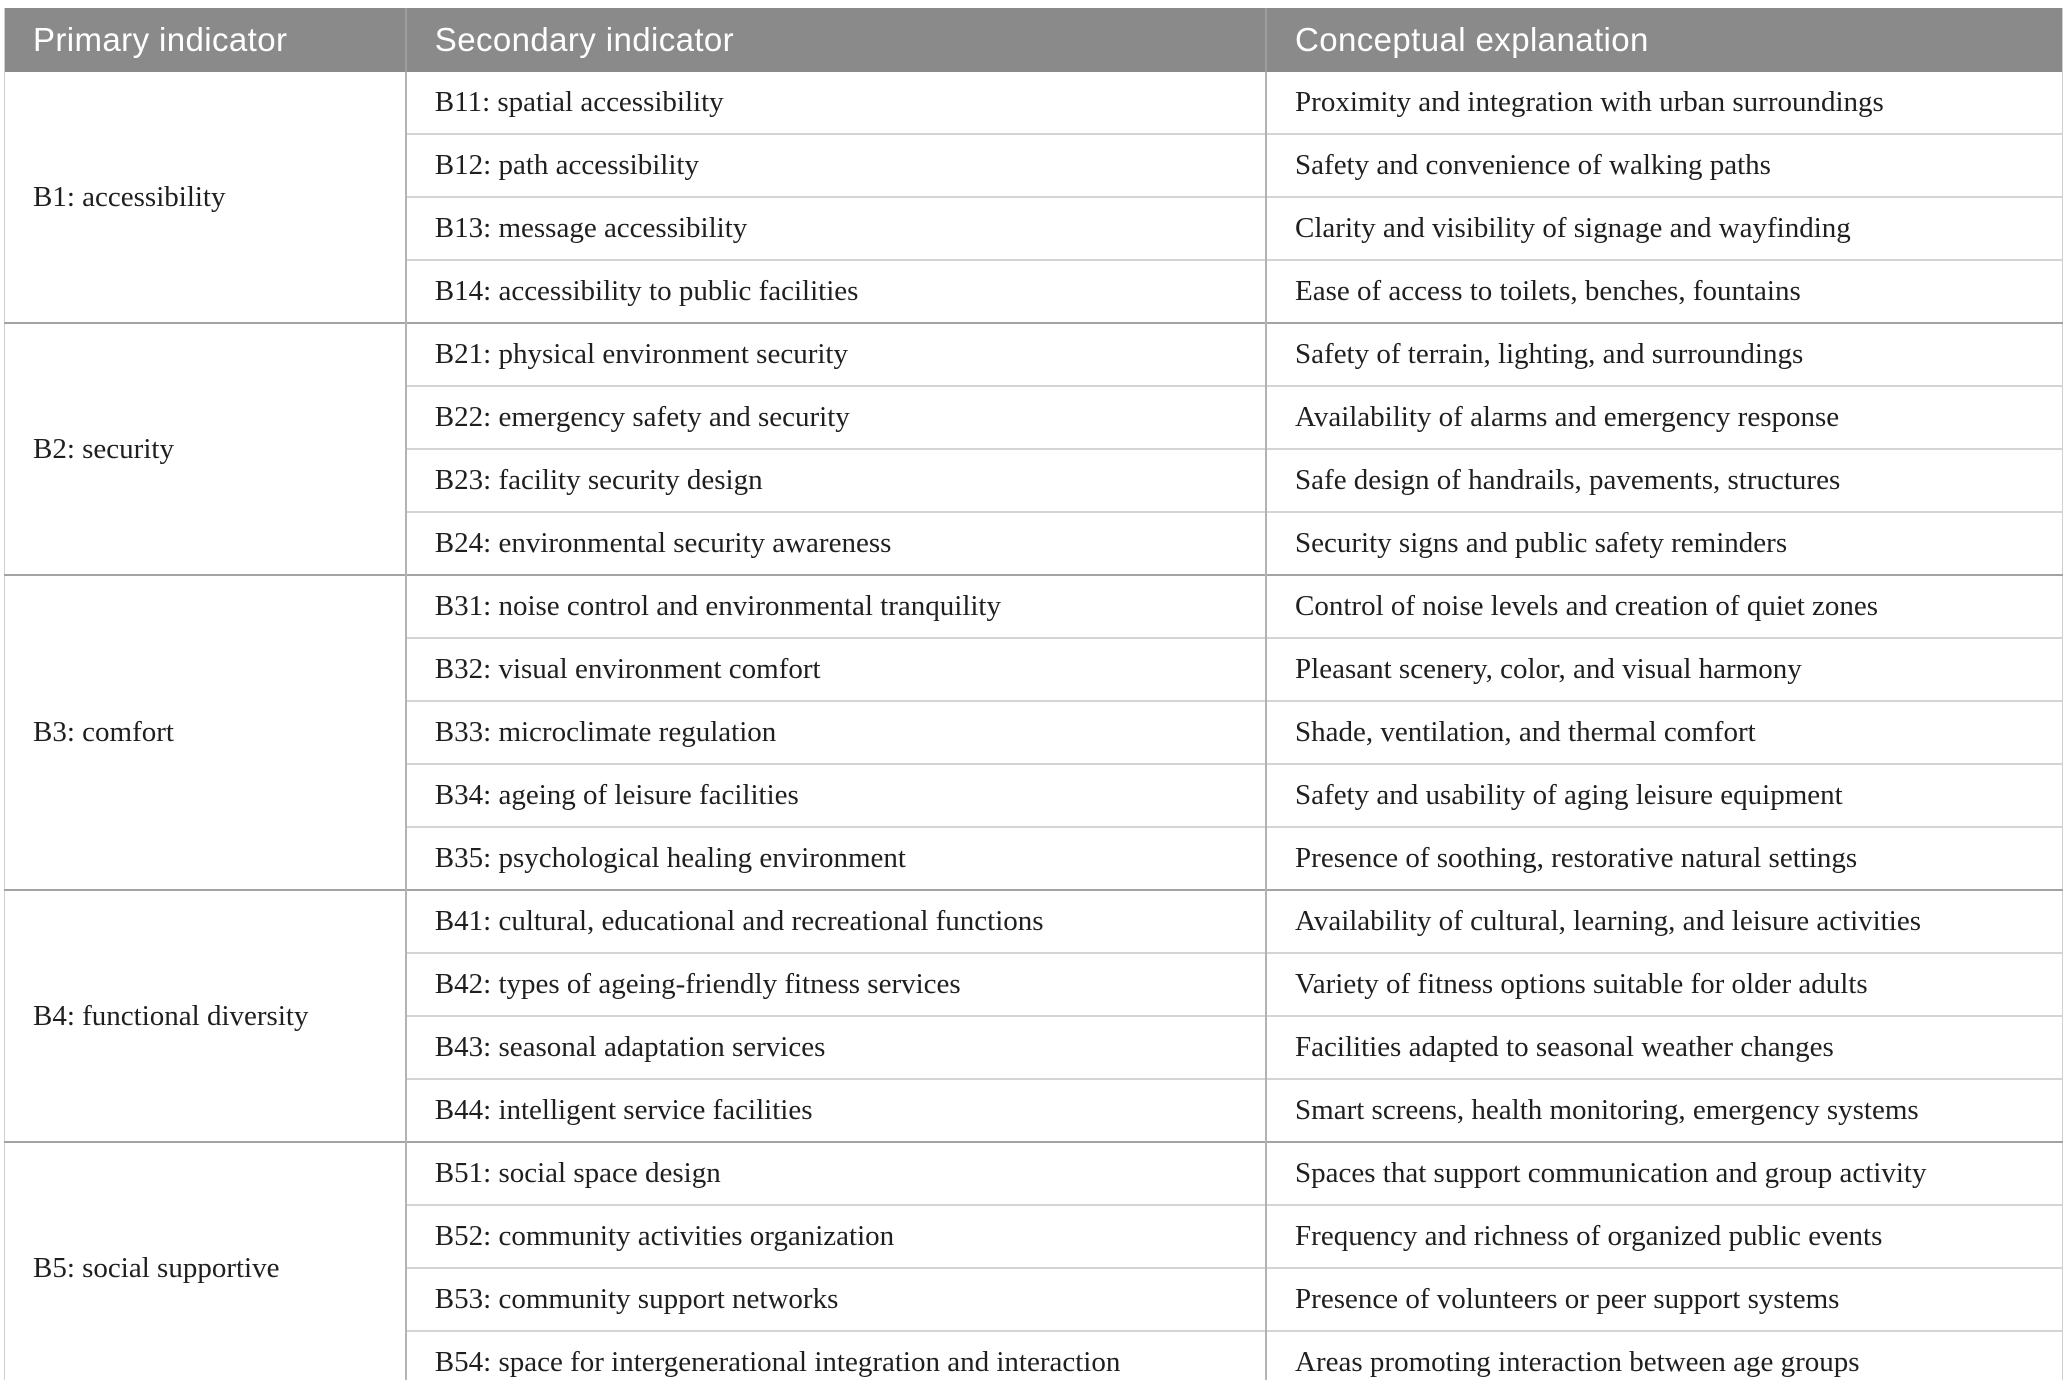  I want to click on secondary-indicator-cell: B21: physical environment security, so click(835, 354).